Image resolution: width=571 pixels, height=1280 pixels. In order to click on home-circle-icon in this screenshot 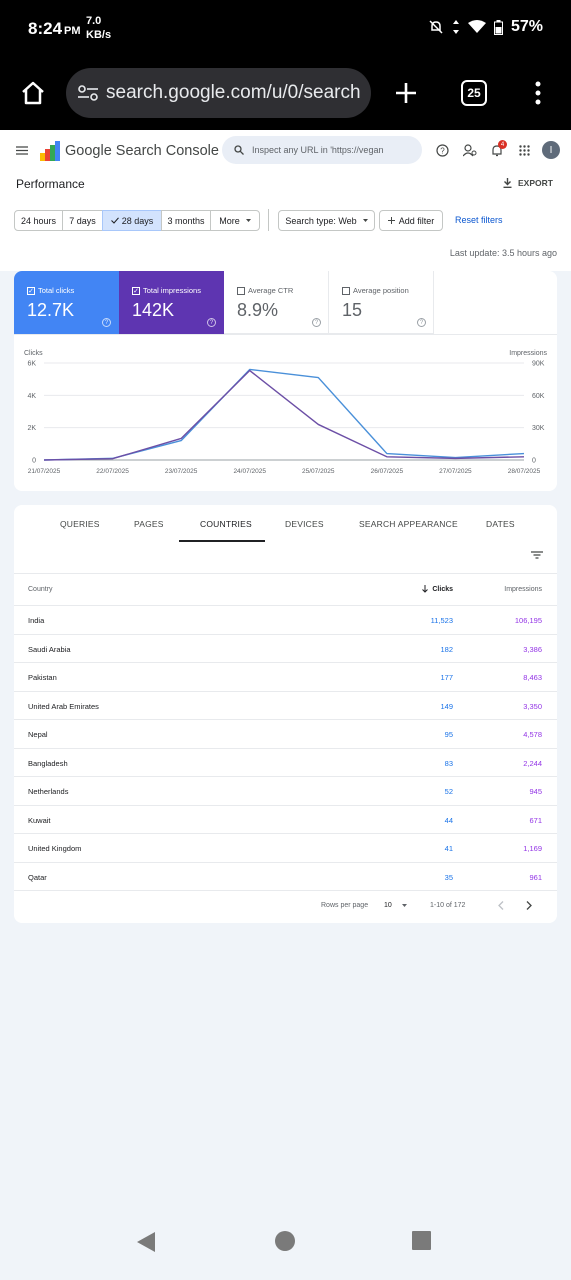, I will do `click(285, 1241)`.